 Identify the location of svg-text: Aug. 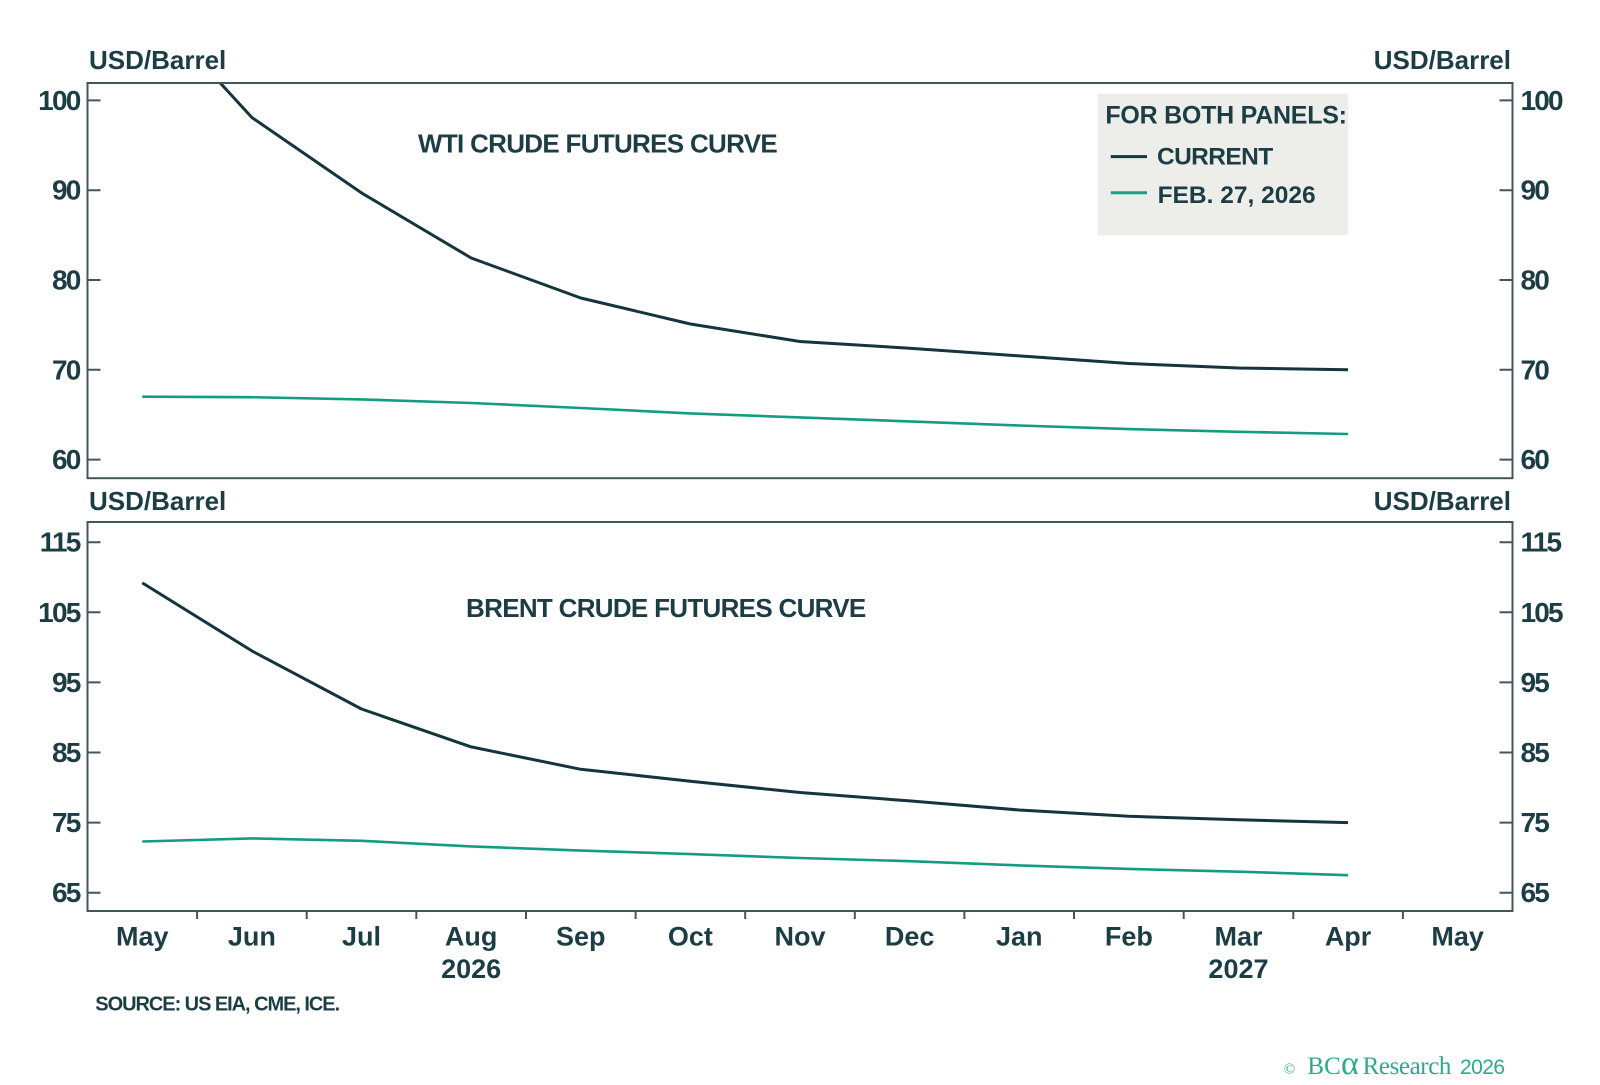
(471, 937).